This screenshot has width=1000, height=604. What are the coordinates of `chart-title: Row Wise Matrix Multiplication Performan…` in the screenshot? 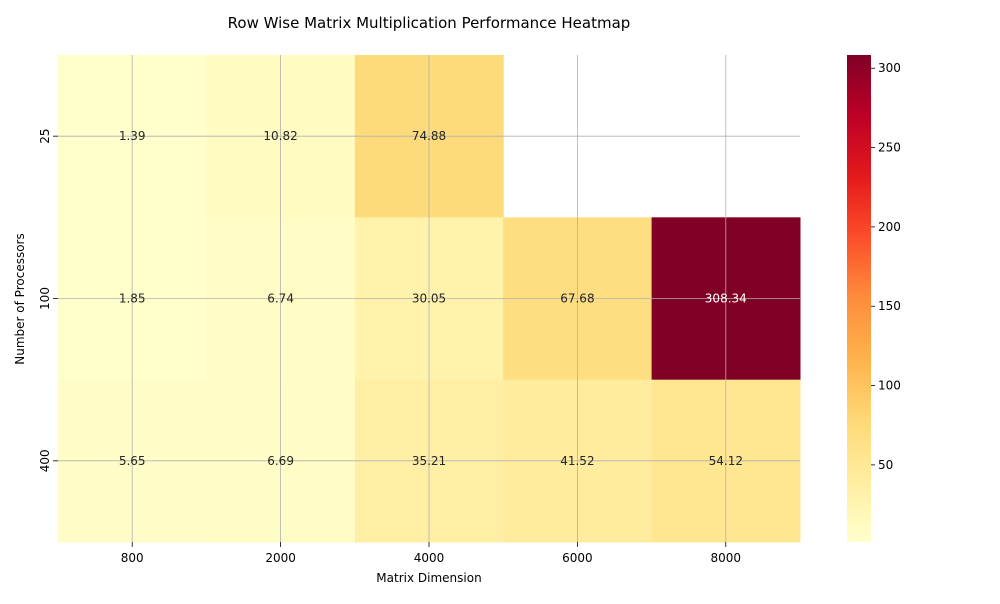 It's located at (429, 23).